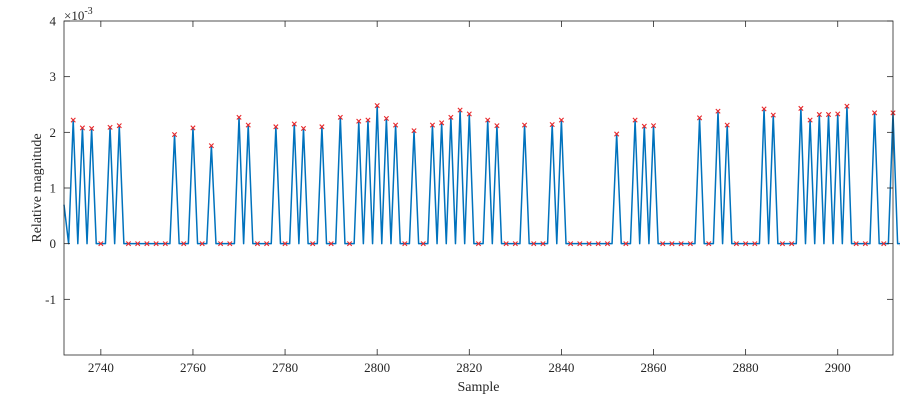 The height and width of the screenshot is (400, 900). What do you see at coordinates (377, 367) in the screenshot?
I see `x-tick-label: 2800` at bounding box center [377, 367].